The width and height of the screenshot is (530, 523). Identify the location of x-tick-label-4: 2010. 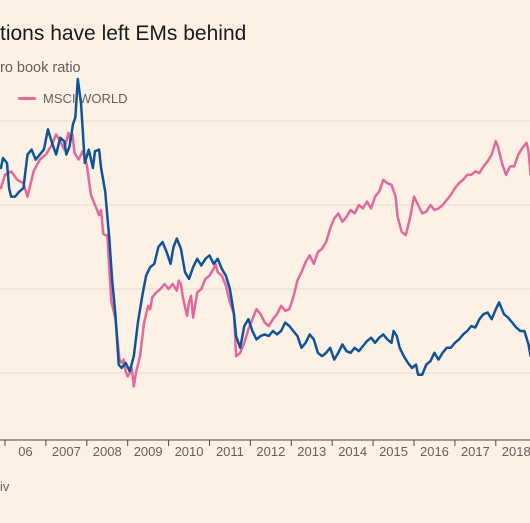
(189, 451).